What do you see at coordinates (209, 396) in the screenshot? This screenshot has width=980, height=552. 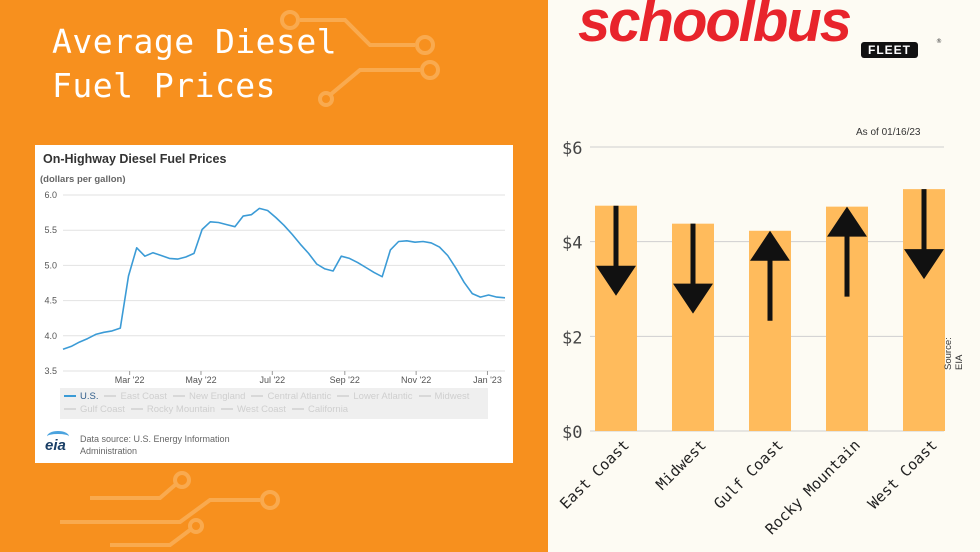 I see `eia-legend-item: New England` at bounding box center [209, 396].